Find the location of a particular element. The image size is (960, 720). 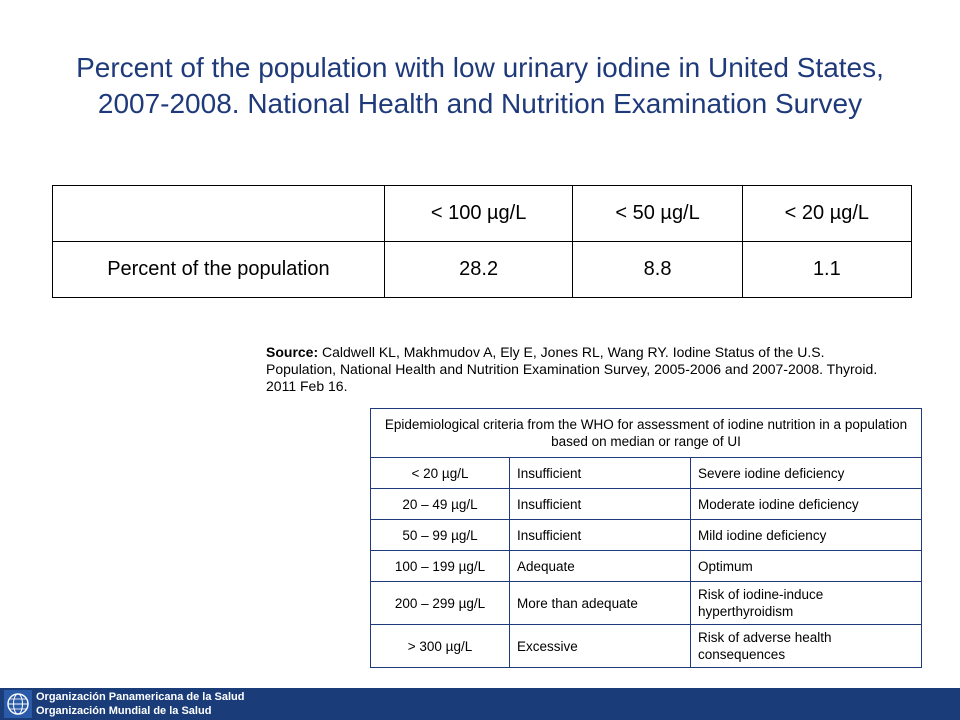

implication-cell: Moderate iodine deficiency is located at coordinates (806, 504).